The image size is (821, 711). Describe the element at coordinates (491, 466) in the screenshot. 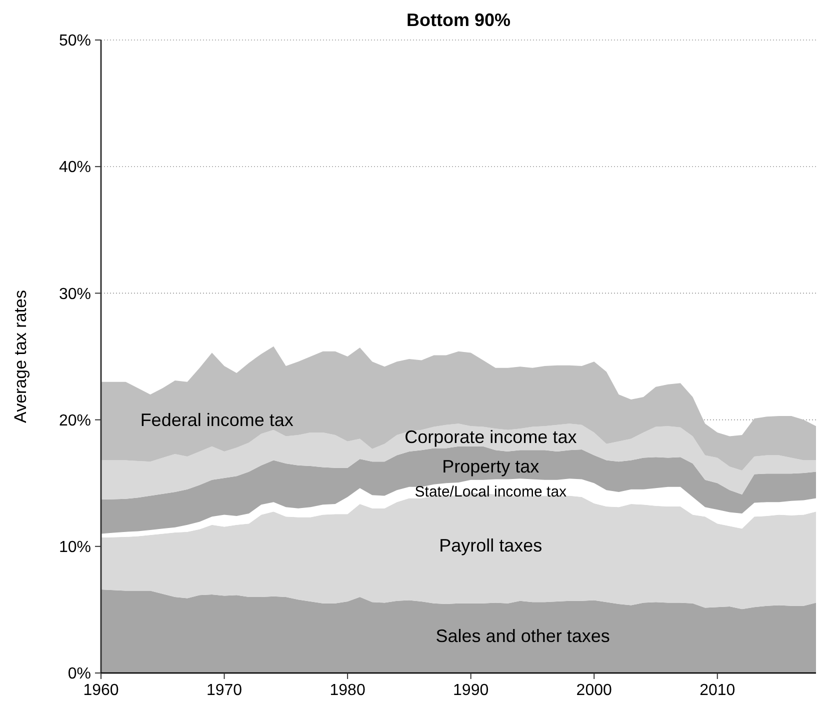

I see `series-label: Property tax` at that location.